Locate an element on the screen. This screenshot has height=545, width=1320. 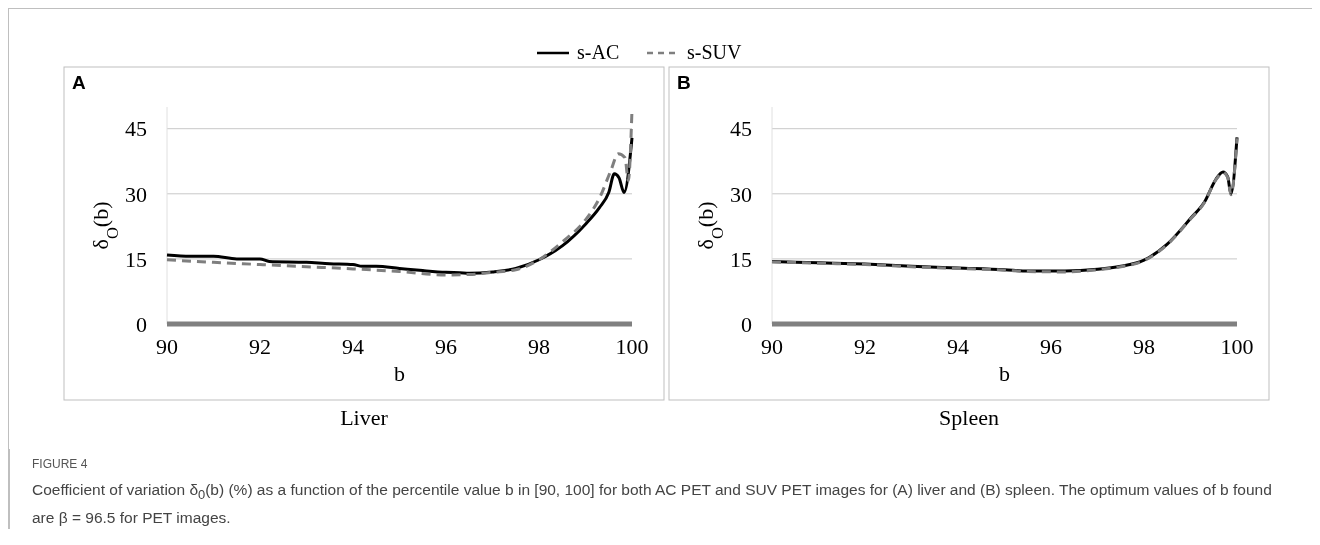
legend-label: s-AC is located at coordinates (598, 52).